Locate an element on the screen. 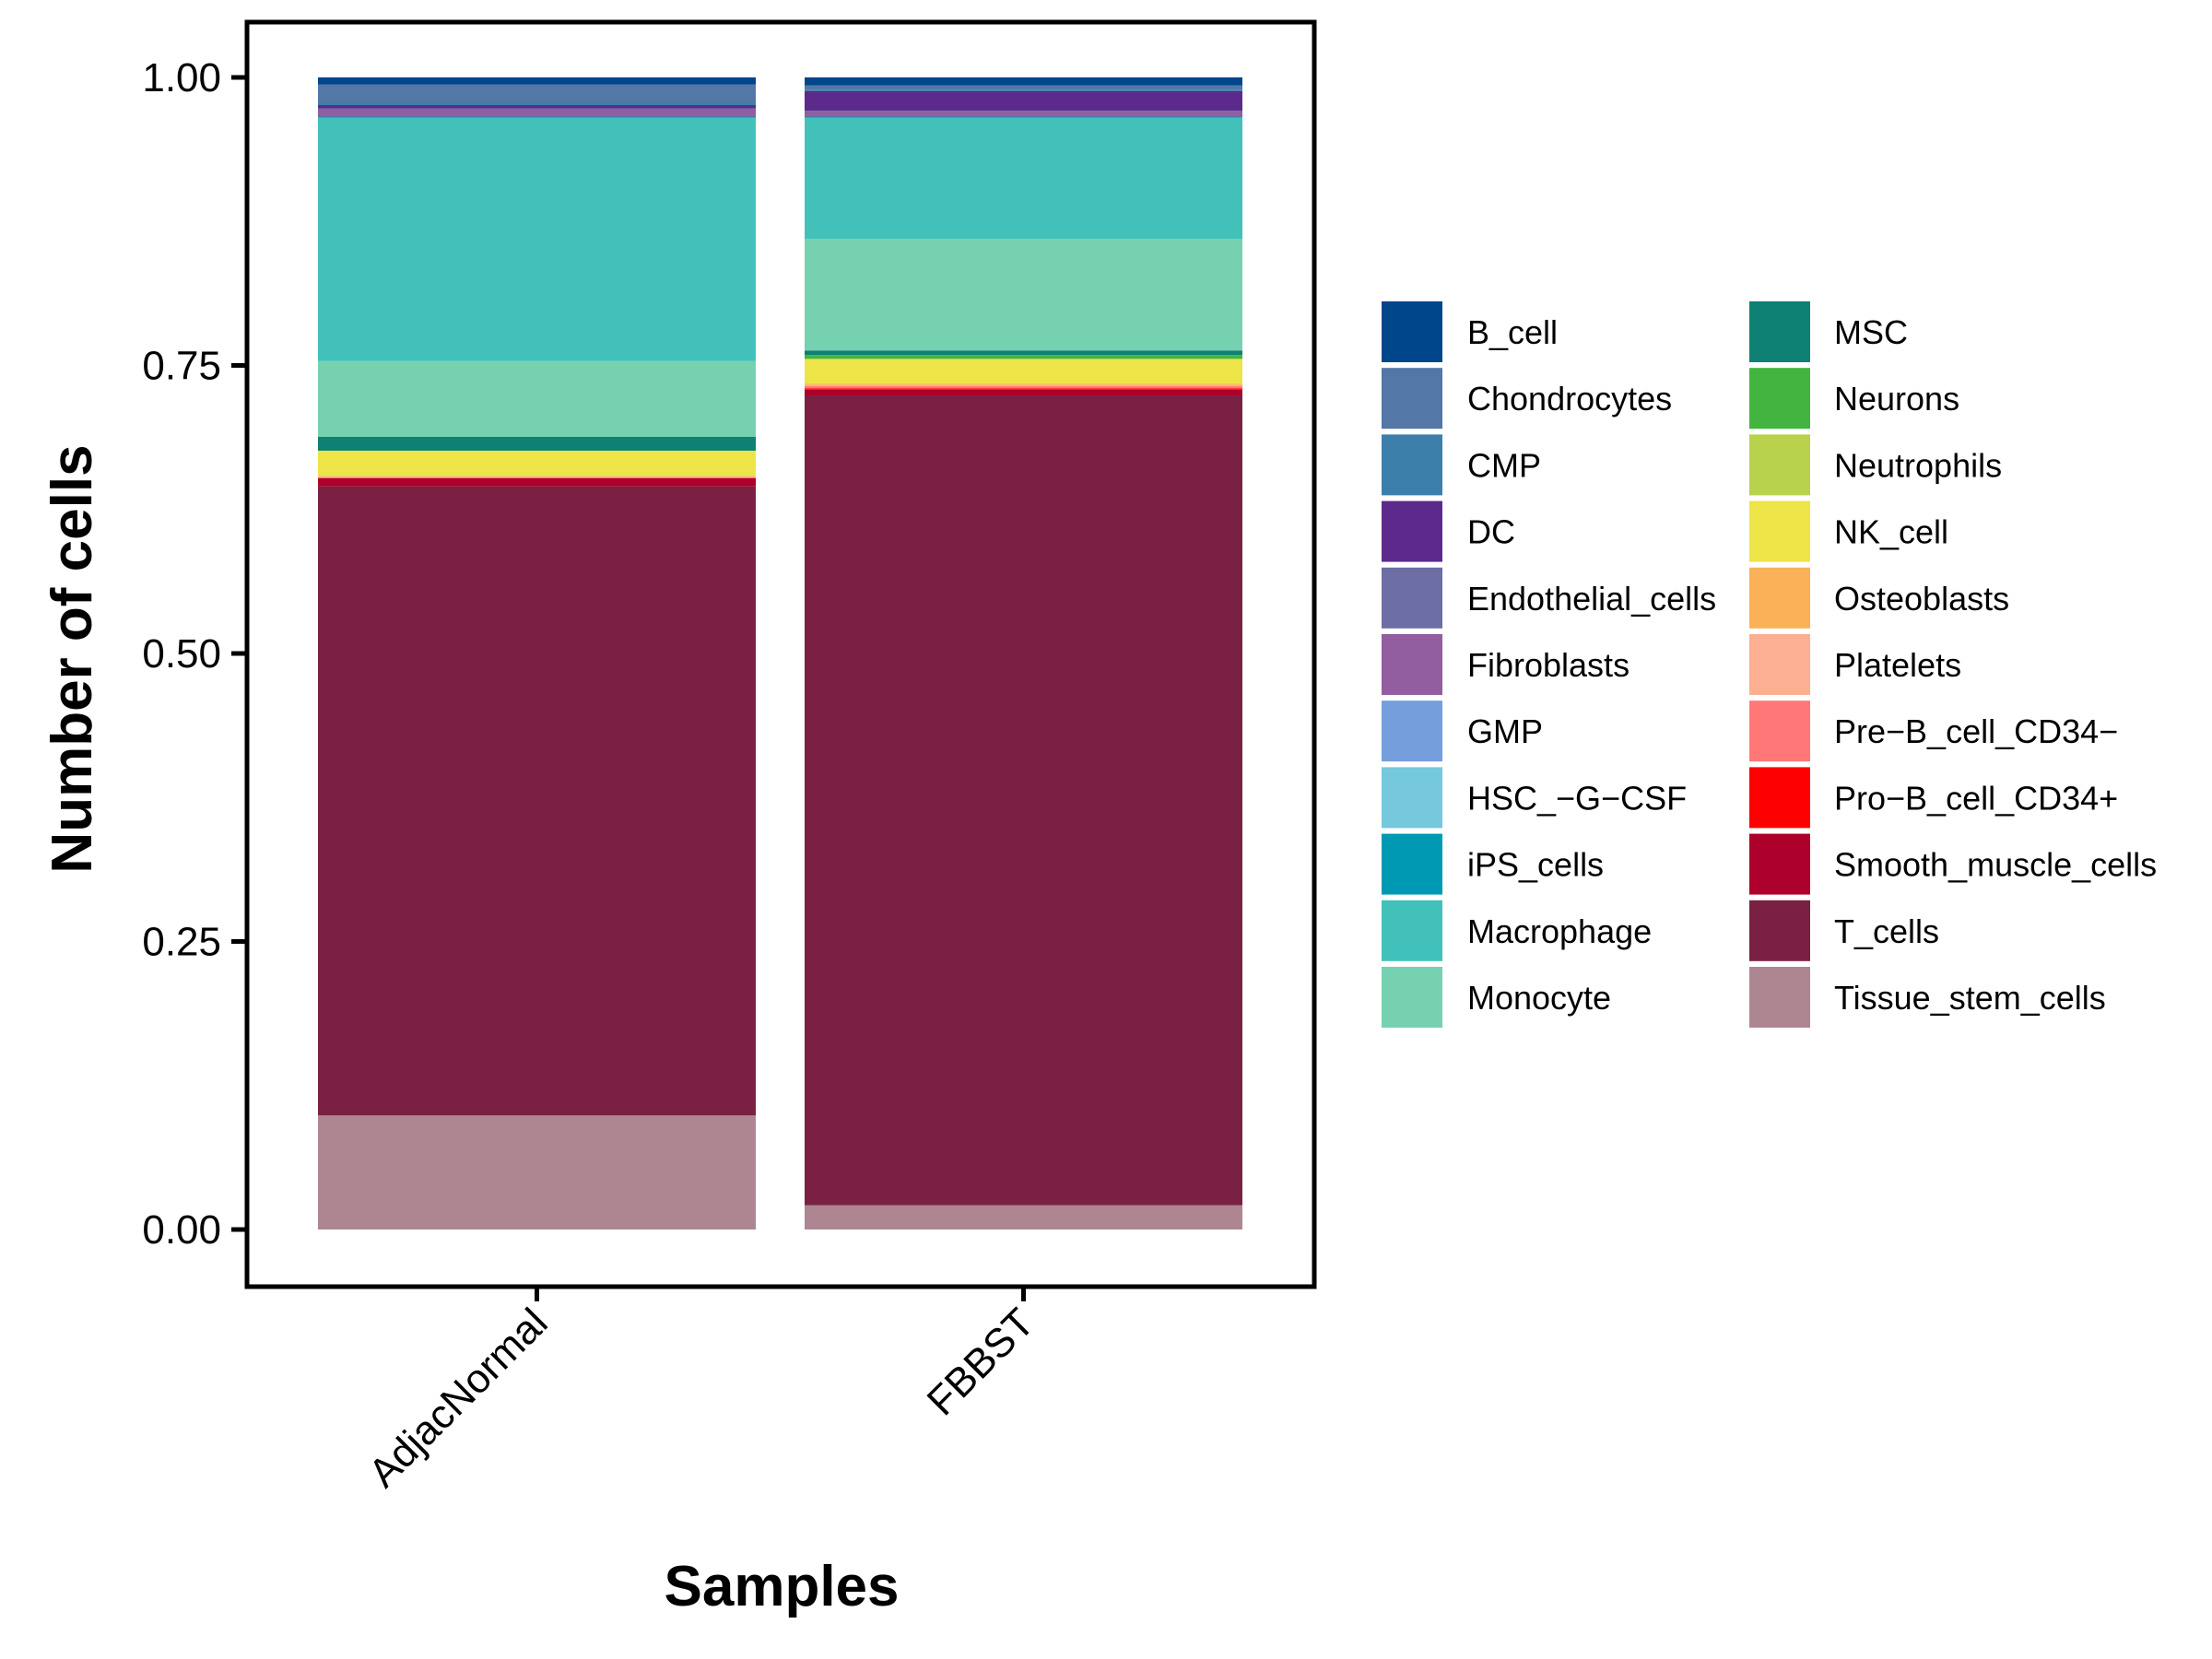  y-axis-title: Number of cells is located at coordinates (72, 658).